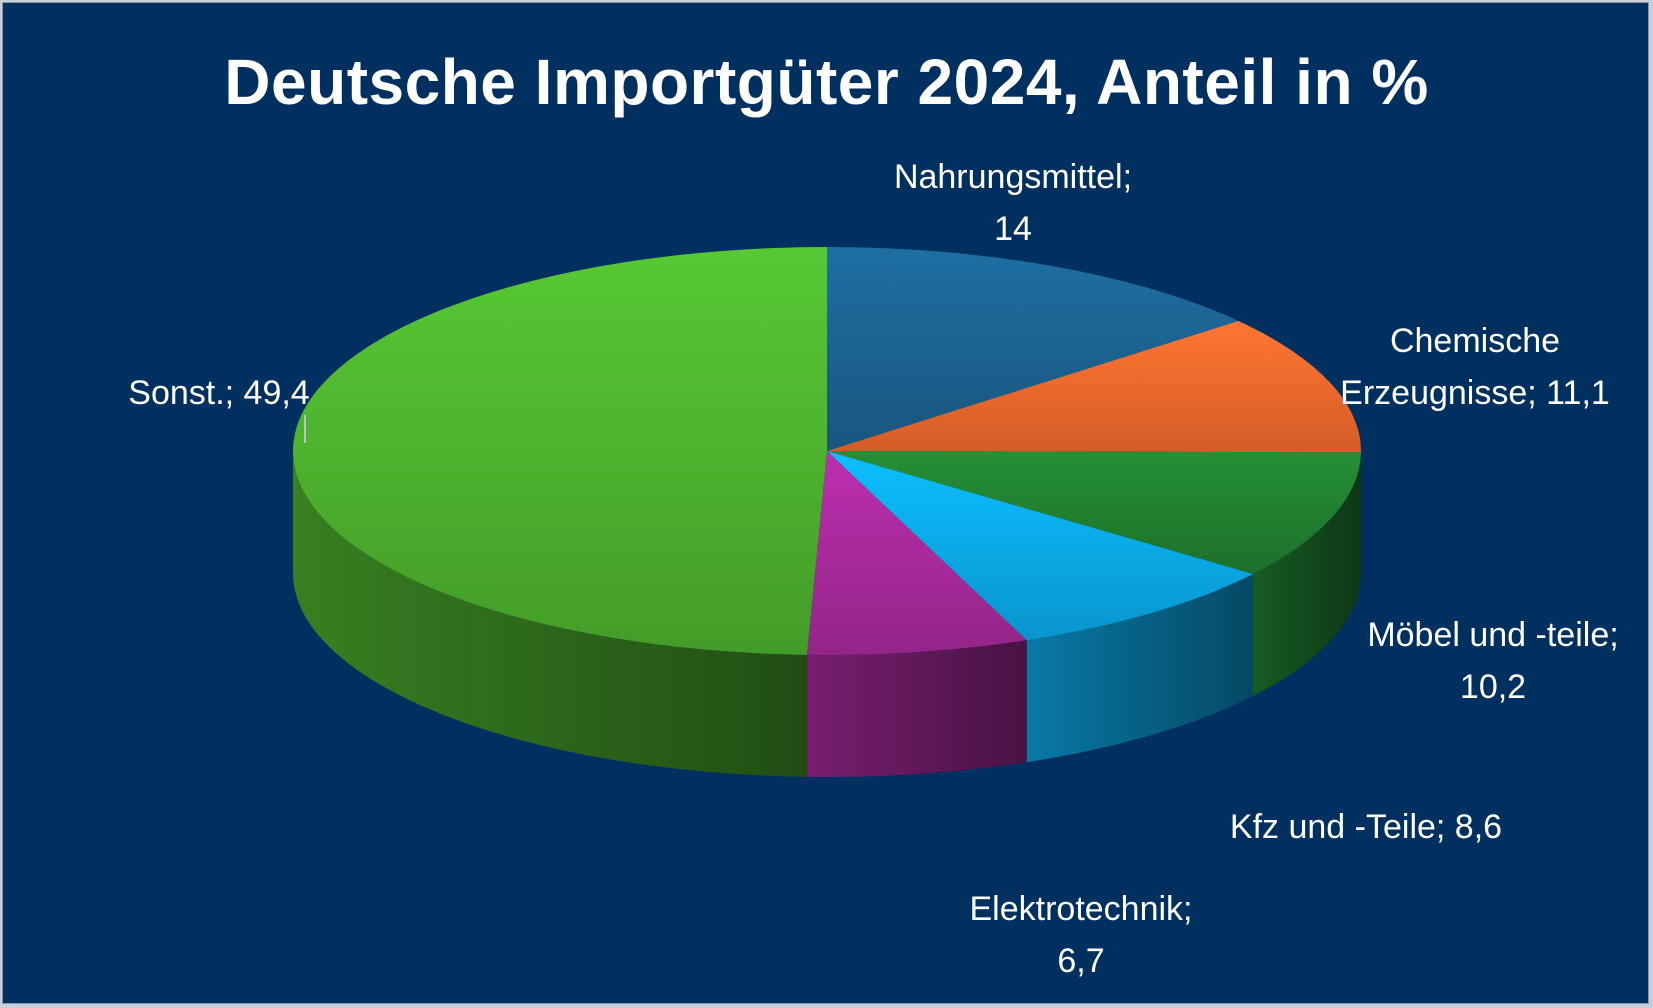 The image size is (1653, 1008). What do you see at coordinates (1094, 512) in the screenshot?
I see `pie-slice-moebel-und-teile` at bounding box center [1094, 512].